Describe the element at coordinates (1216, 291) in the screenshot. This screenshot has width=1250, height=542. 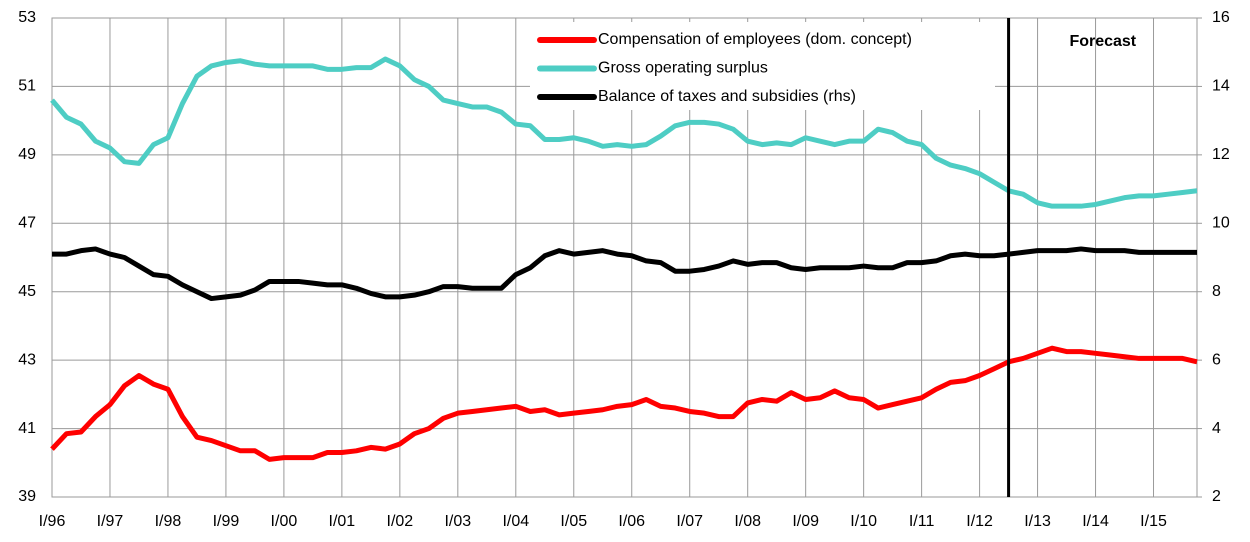
I see `y2-tick-label: 8` at that location.